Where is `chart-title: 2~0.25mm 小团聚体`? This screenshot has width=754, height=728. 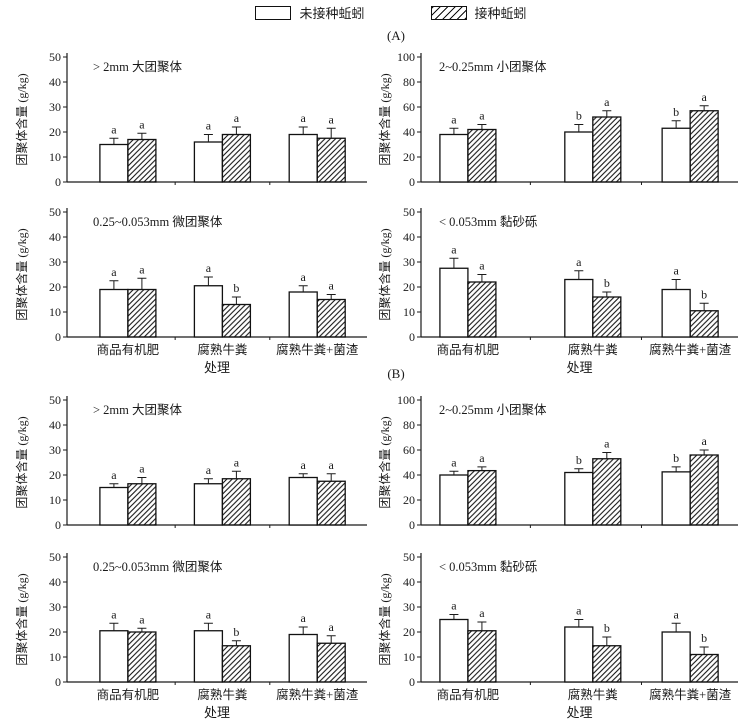 chart-title: 2~0.25mm 小团聚体 is located at coordinates (493, 67).